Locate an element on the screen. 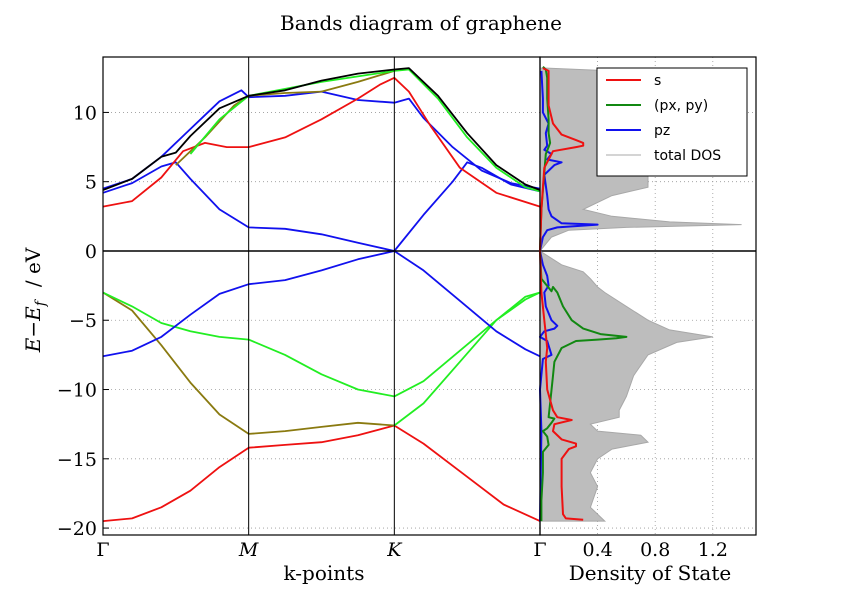  y-axis-label-subscript: f is located at coordinates (41, 302).